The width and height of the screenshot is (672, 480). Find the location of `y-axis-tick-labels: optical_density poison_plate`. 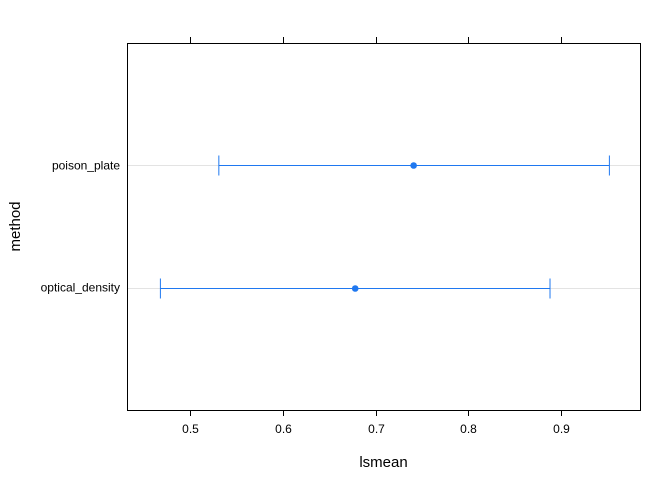

y-axis-tick-labels: optical_density poison_plate is located at coordinates (81, 226).